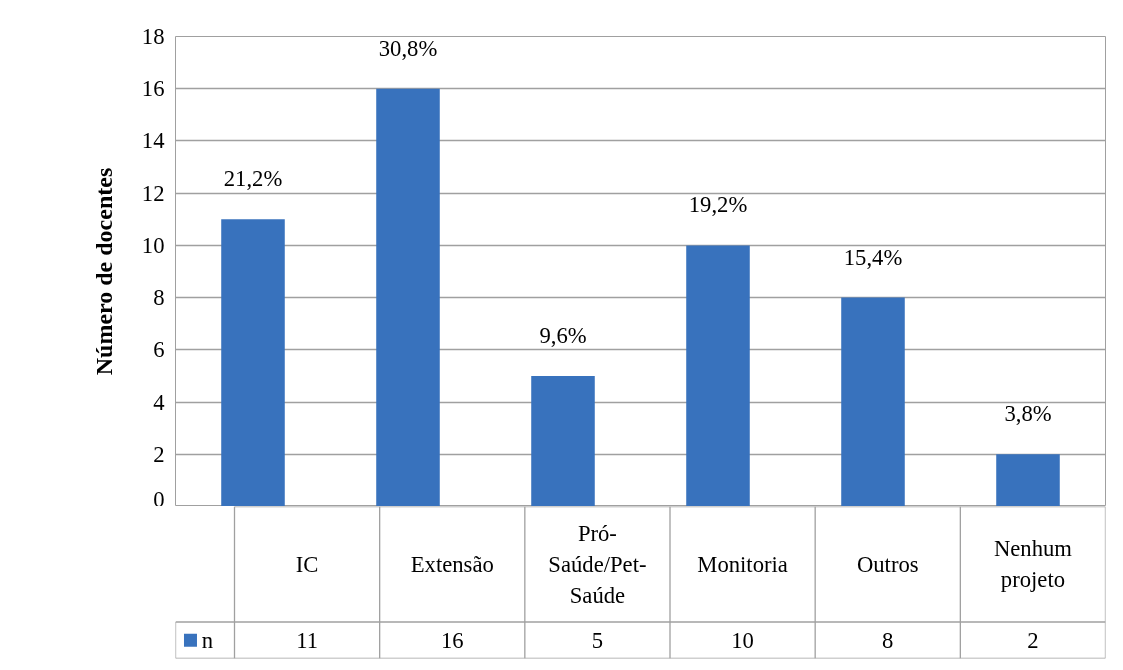 This screenshot has height=670, width=1123. Describe the element at coordinates (159, 298) in the screenshot. I see `y-tick-label: 8` at that location.